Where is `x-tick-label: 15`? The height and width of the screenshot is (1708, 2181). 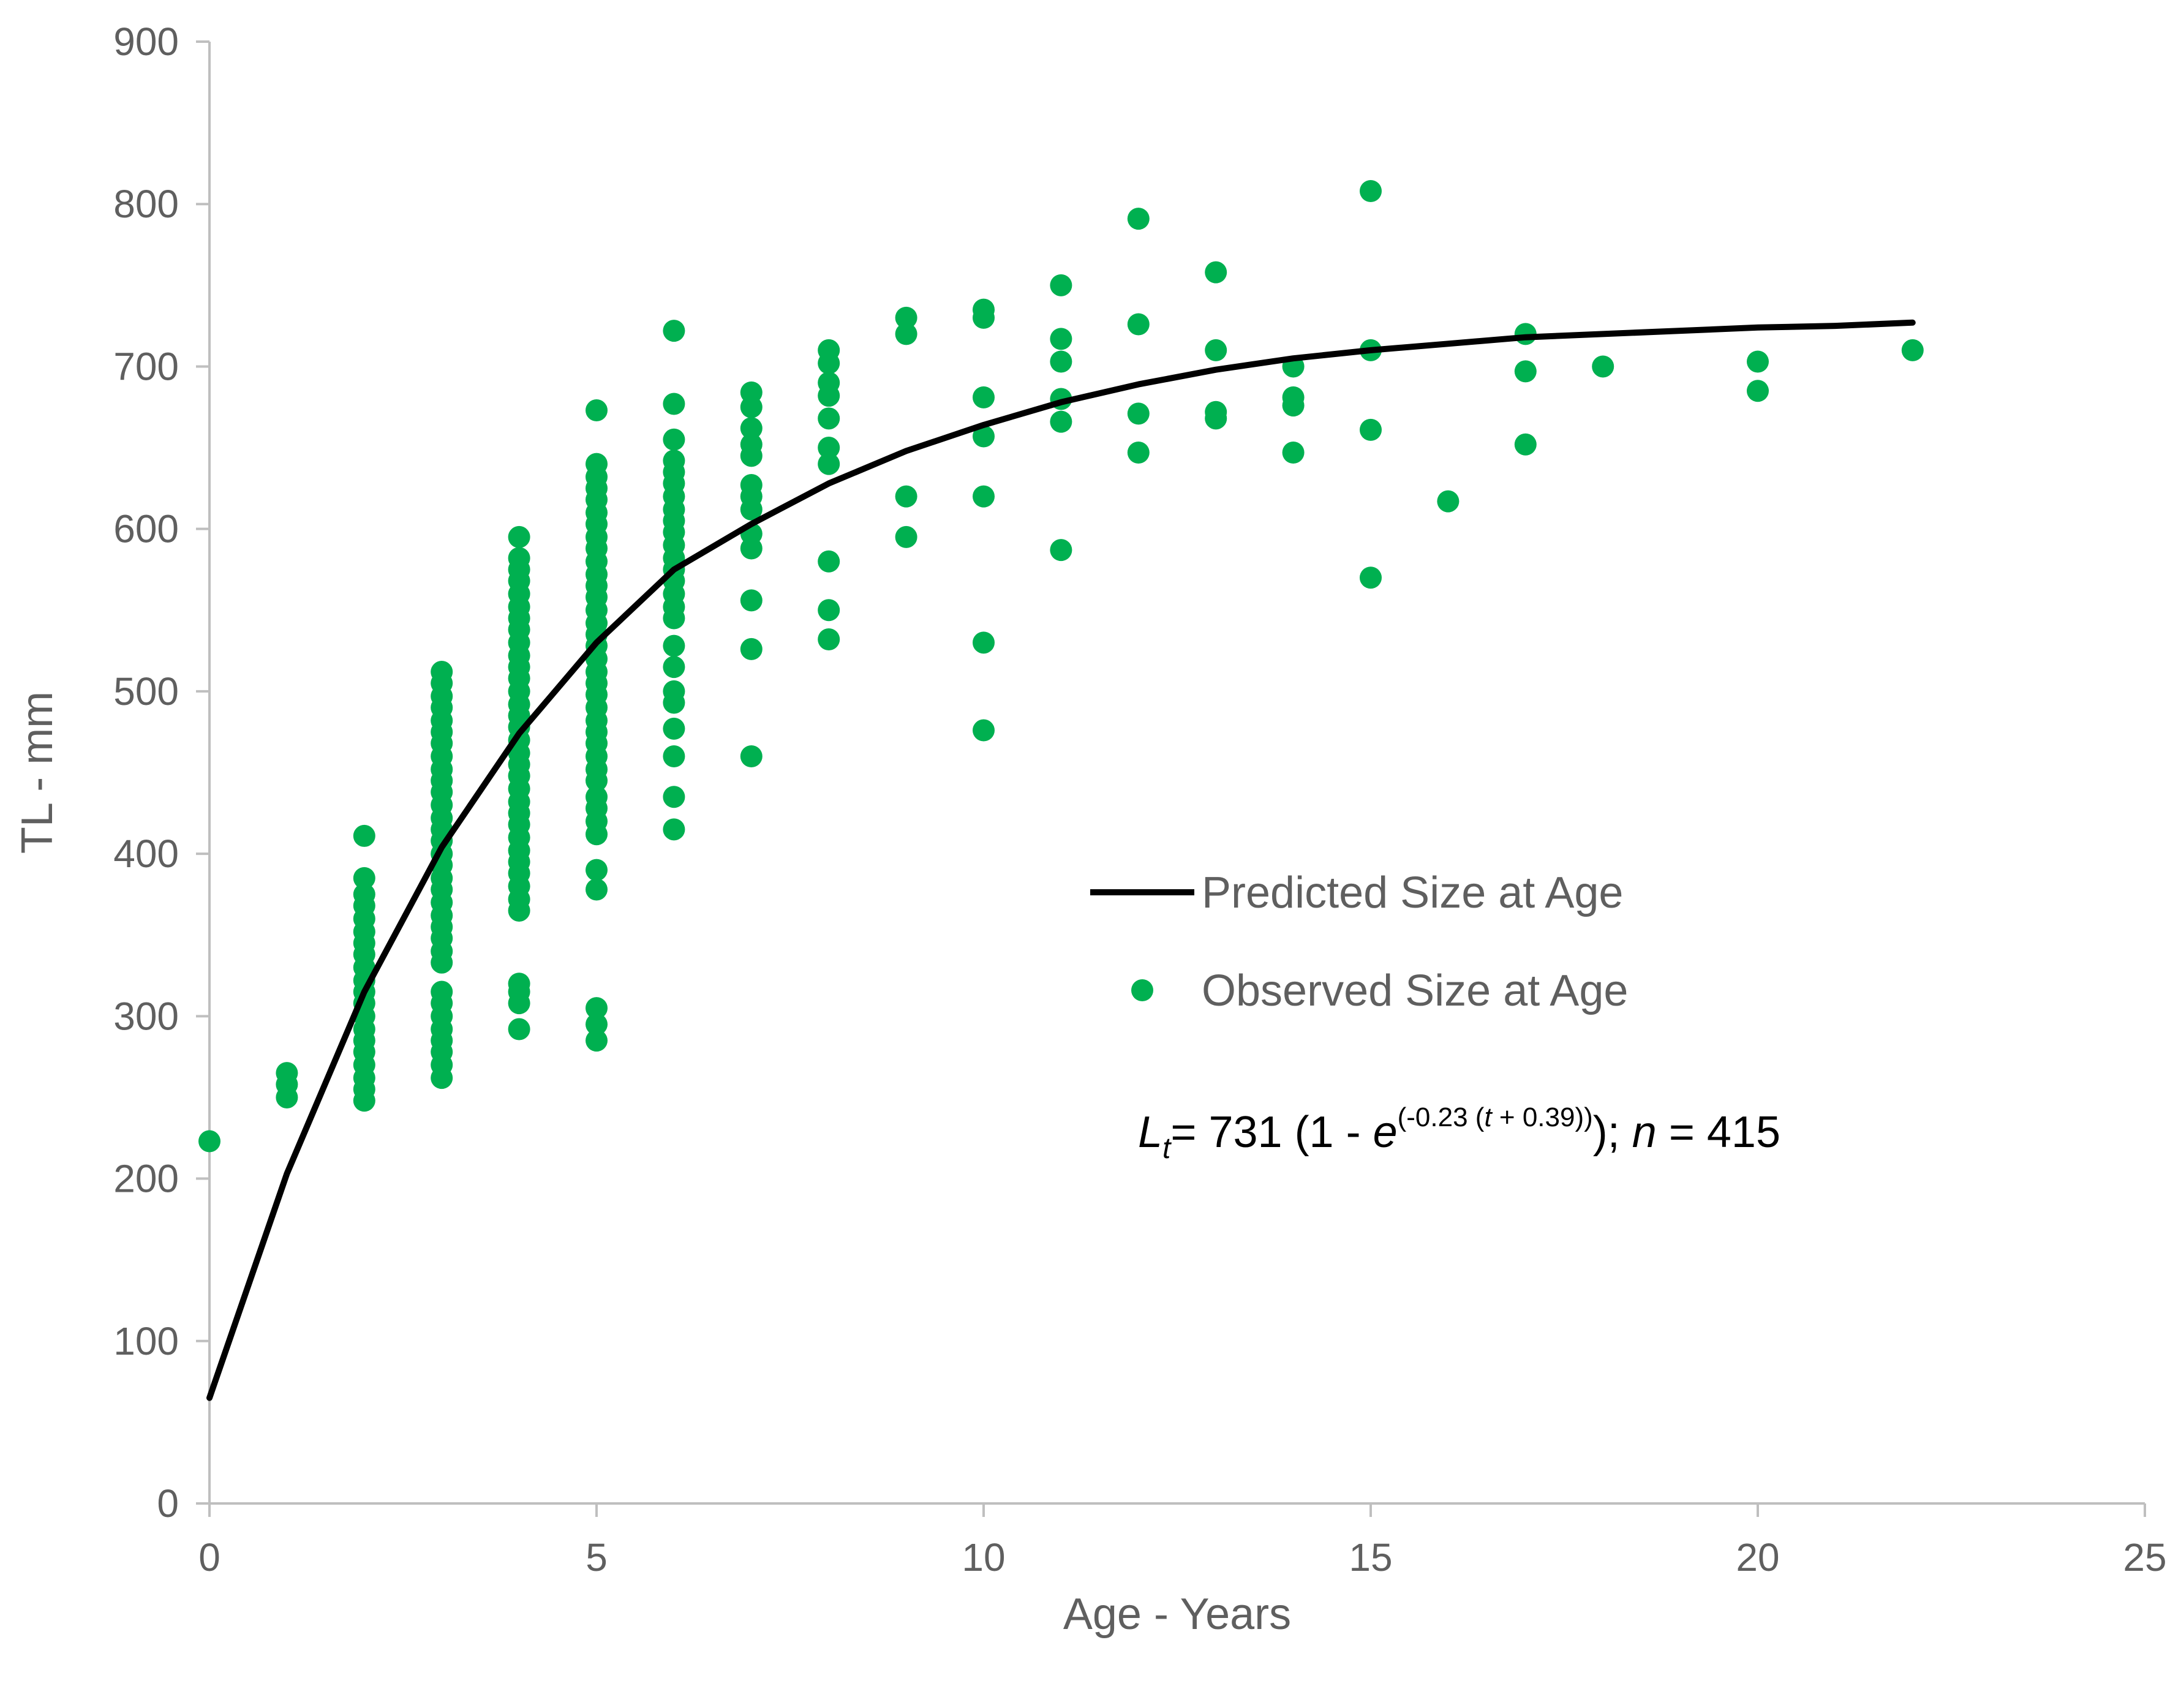
x-tick-label: 15 is located at coordinates (1370, 1557).